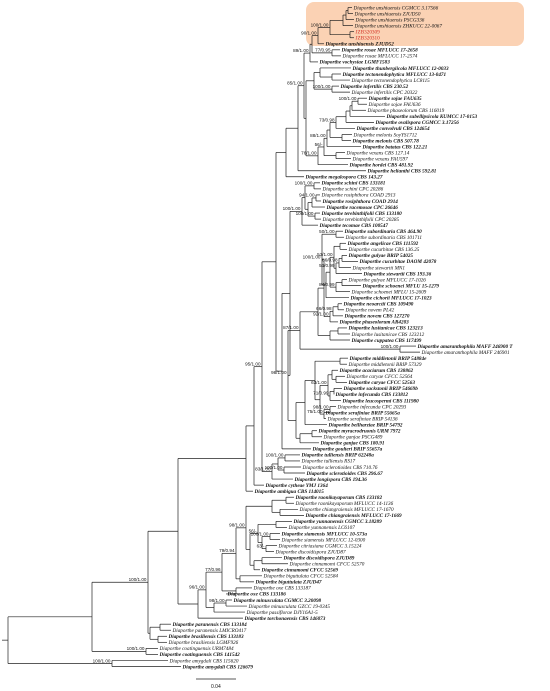 The height and width of the screenshot is (691, 550). What do you see at coordinates (372, 395) in the screenshot?
I see `taxon-label: Diaporthe infecunda CBS 133812` at bounding box center [372, 395].